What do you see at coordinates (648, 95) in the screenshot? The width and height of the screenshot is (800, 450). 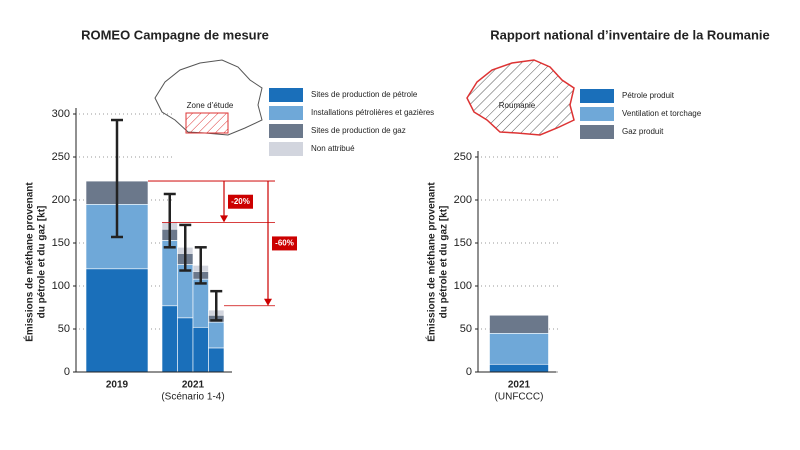 I see `legend-label: Pétrole produit` at bounding box center [648, 95].